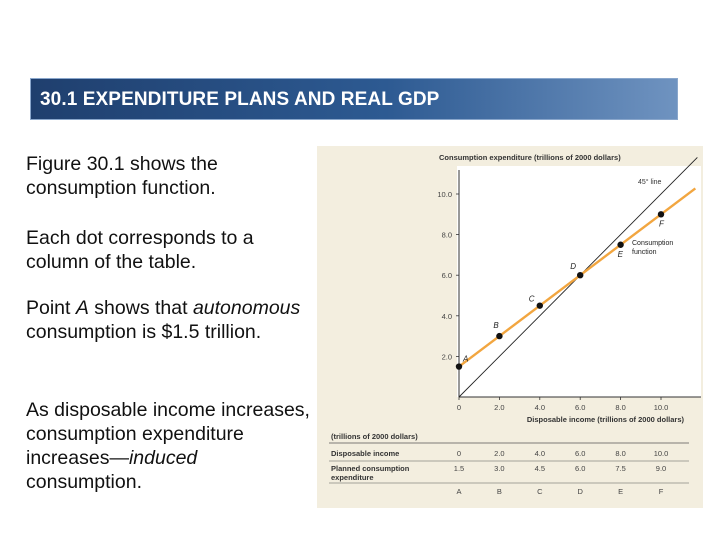  I want to click on data-point-e, so click(620, 244).